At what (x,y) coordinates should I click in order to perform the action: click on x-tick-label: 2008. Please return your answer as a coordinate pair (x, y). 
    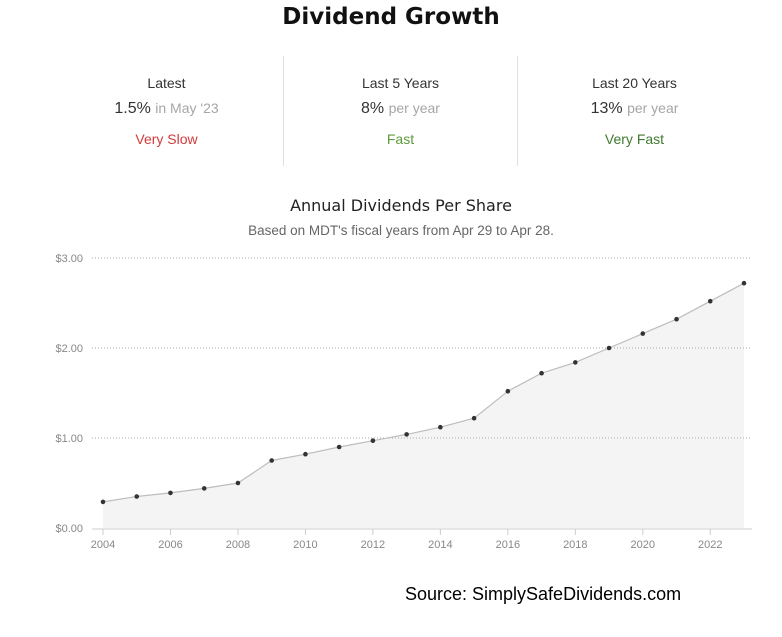
    Looking at the image, I should click on (238, 545).